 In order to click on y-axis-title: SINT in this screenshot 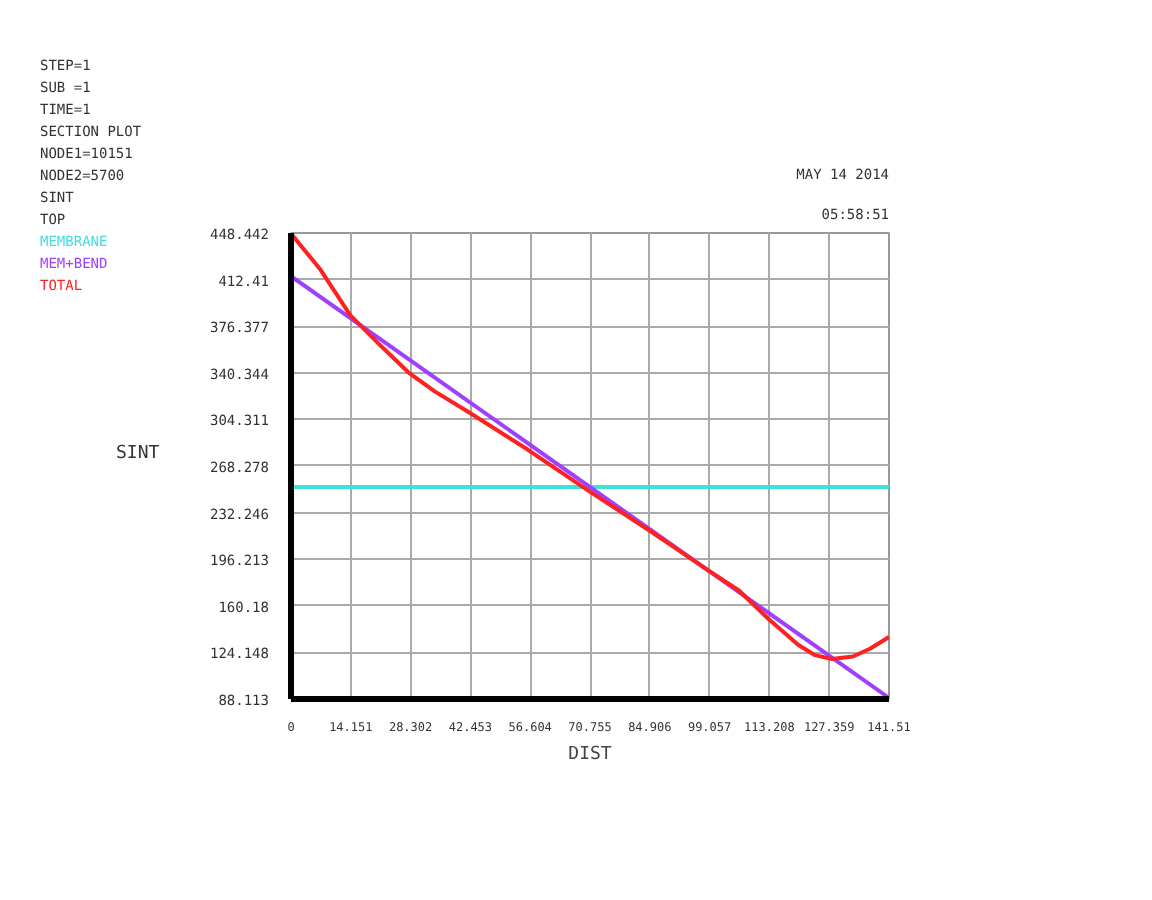, I will do `click(138, 455)`.